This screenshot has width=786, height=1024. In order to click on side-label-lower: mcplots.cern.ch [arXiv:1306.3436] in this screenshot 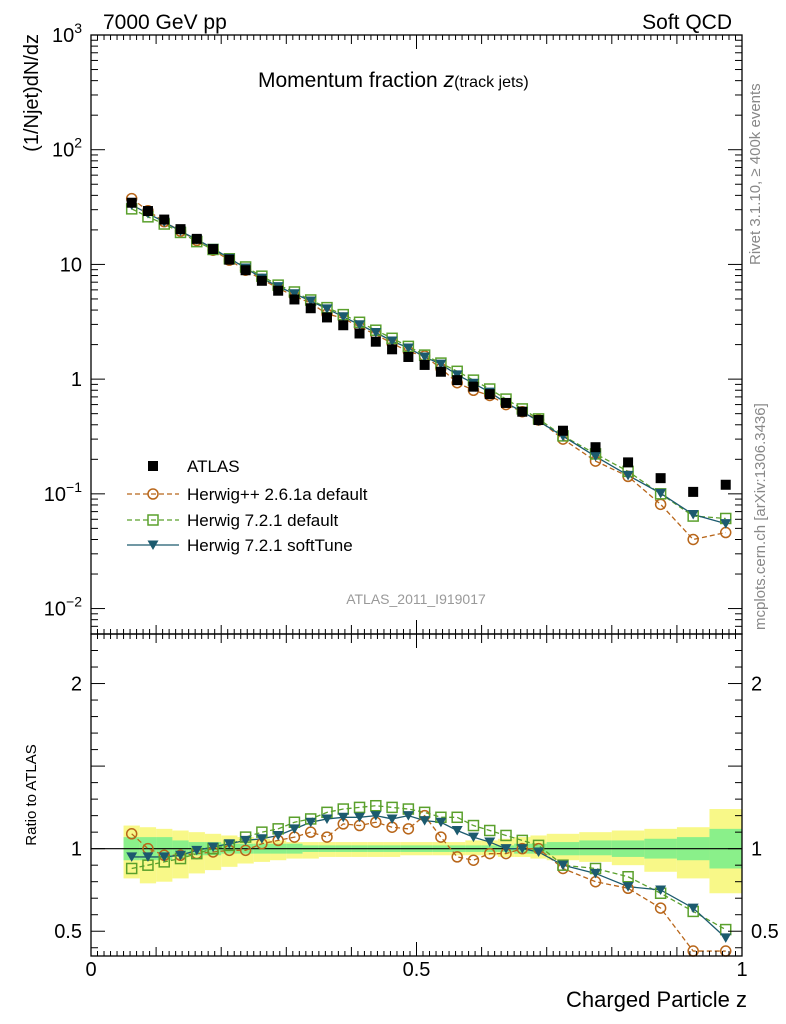, I will do `click(760, 516)`.